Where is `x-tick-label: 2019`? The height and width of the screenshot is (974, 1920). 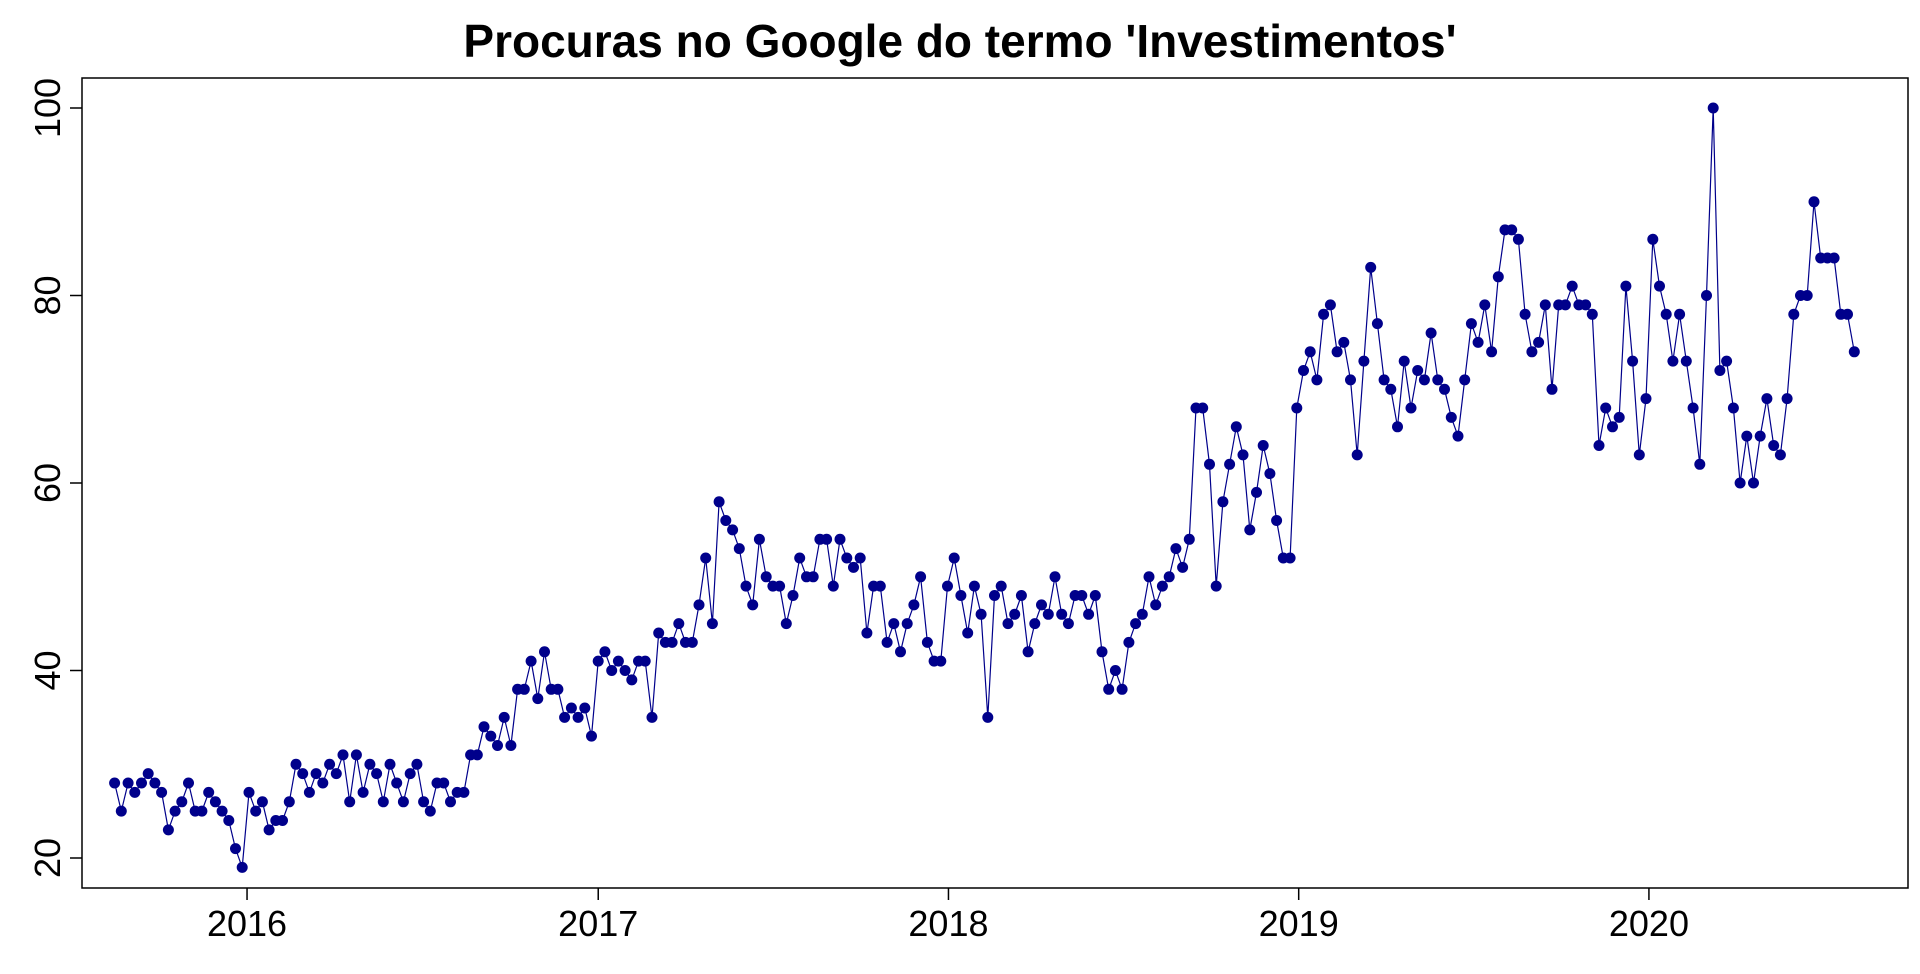
x-tick-label: 2019 is located at coordinates (1299, 923).